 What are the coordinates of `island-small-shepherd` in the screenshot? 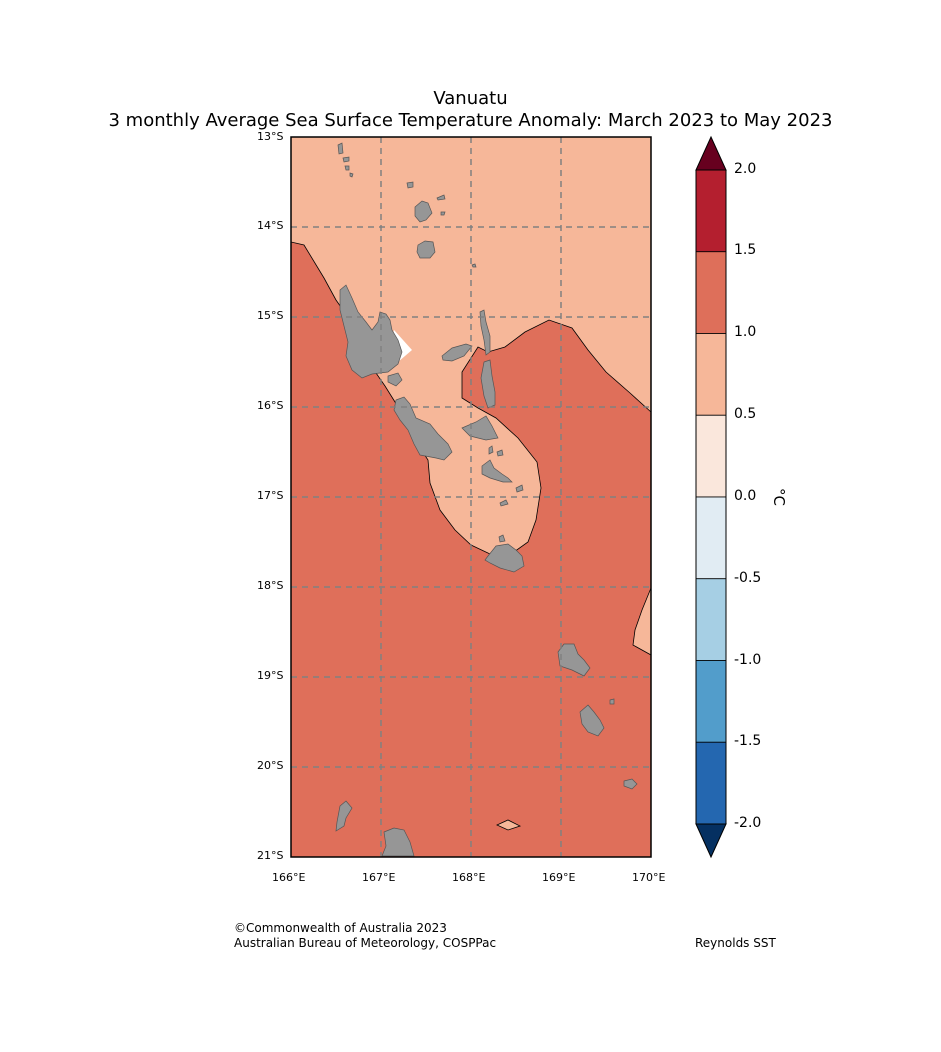 It's located at (502, 538).